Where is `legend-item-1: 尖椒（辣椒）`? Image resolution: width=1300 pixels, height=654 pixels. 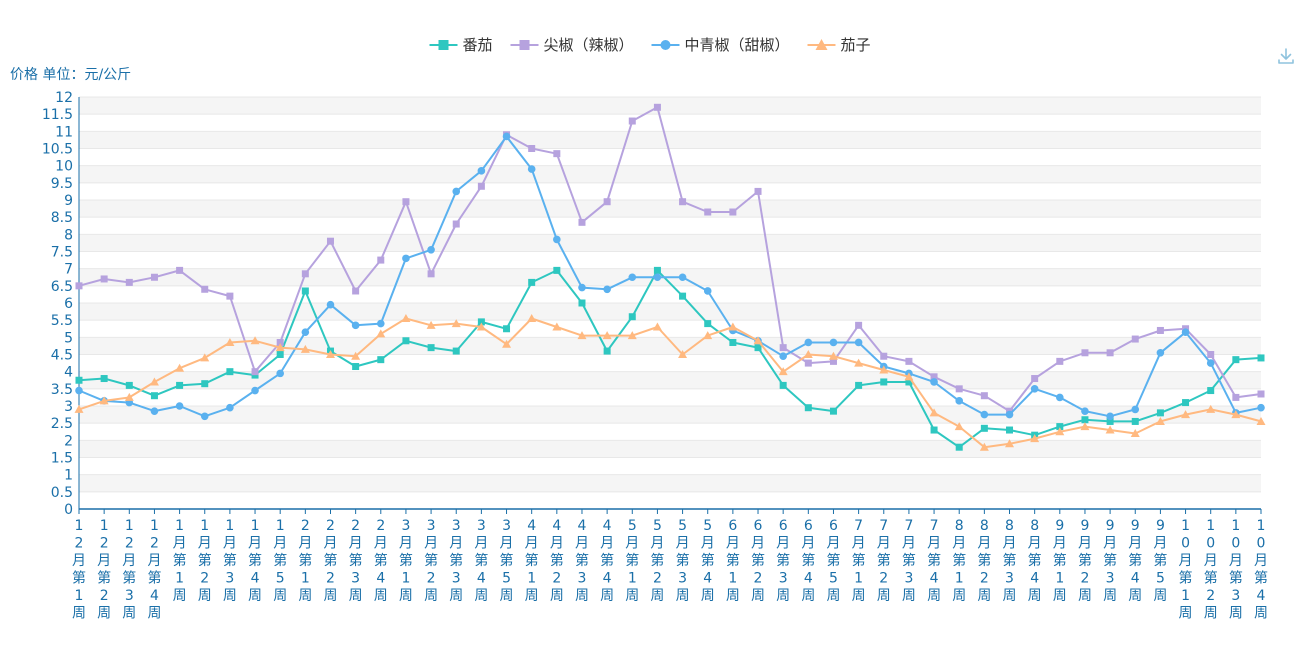
legend-item-1: 尖椒（辣椒） is located at coordinates (572, 45).